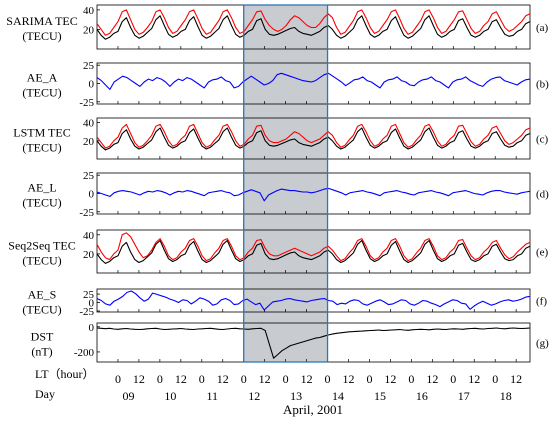  What do you see at coordinates (464, 396) in the screenshot?
I see `day-tick-label: 17` at bounding box center [464, 396].